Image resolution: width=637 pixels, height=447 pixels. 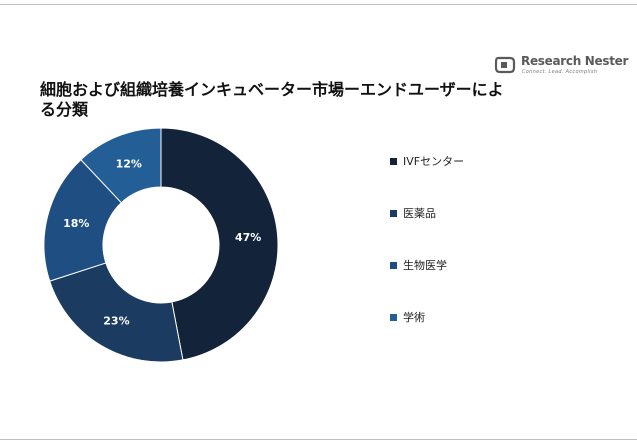 What do you see at coordinates (505, 65) in the screenshot?
I see `logo-icon` at bounding box center [505, 65].